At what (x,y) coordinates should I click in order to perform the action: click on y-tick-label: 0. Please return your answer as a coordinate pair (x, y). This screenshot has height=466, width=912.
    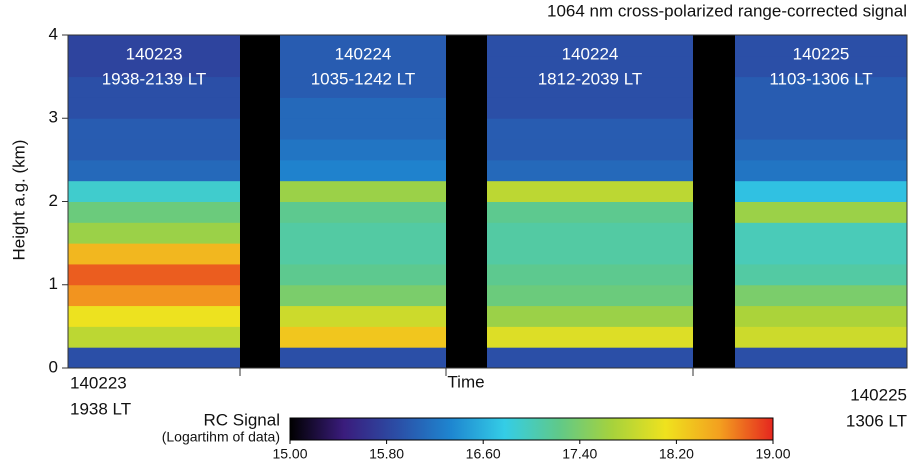
    Looking at the image, I should click on (53, 366).